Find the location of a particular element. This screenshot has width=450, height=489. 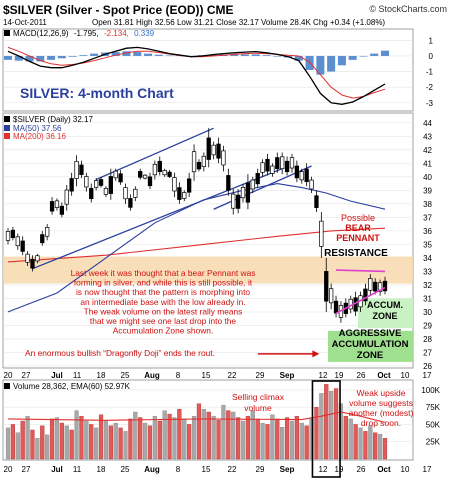

macd-histogram is located at coordinates (196, 62).